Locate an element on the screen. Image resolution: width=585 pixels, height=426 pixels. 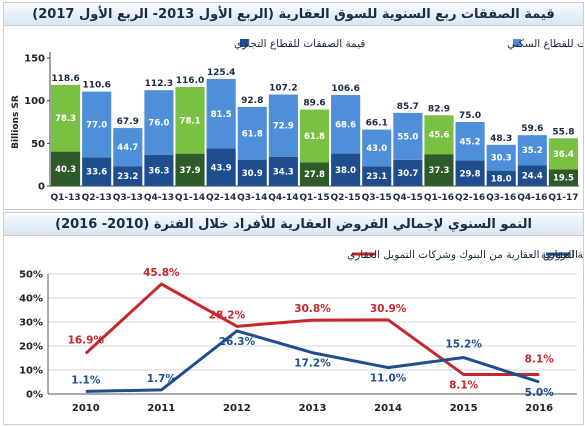
bar-commercial-value: 33.6 is located at coordinates (96, 173).